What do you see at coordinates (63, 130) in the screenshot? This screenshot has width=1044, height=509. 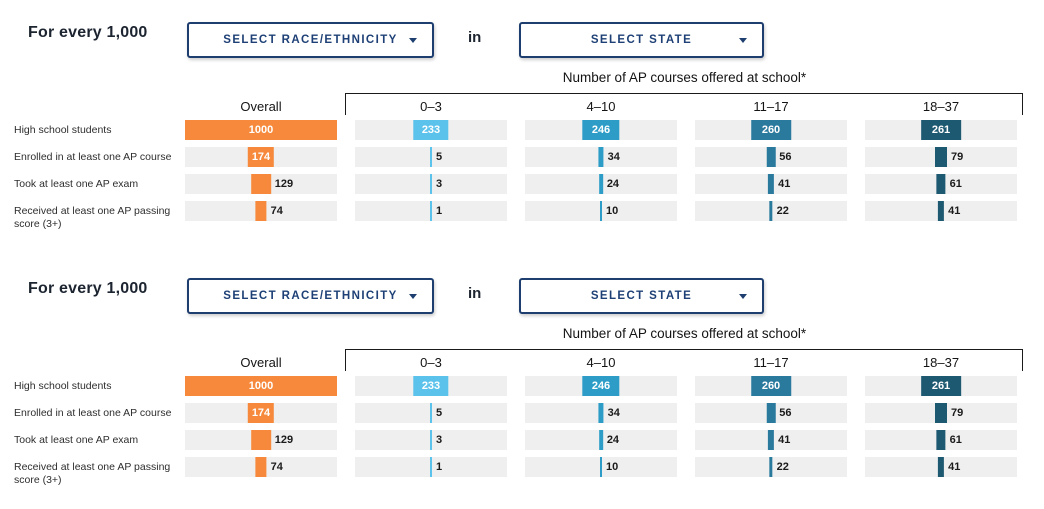 I see `row-label: High school students` at bounding box center [63, 130].